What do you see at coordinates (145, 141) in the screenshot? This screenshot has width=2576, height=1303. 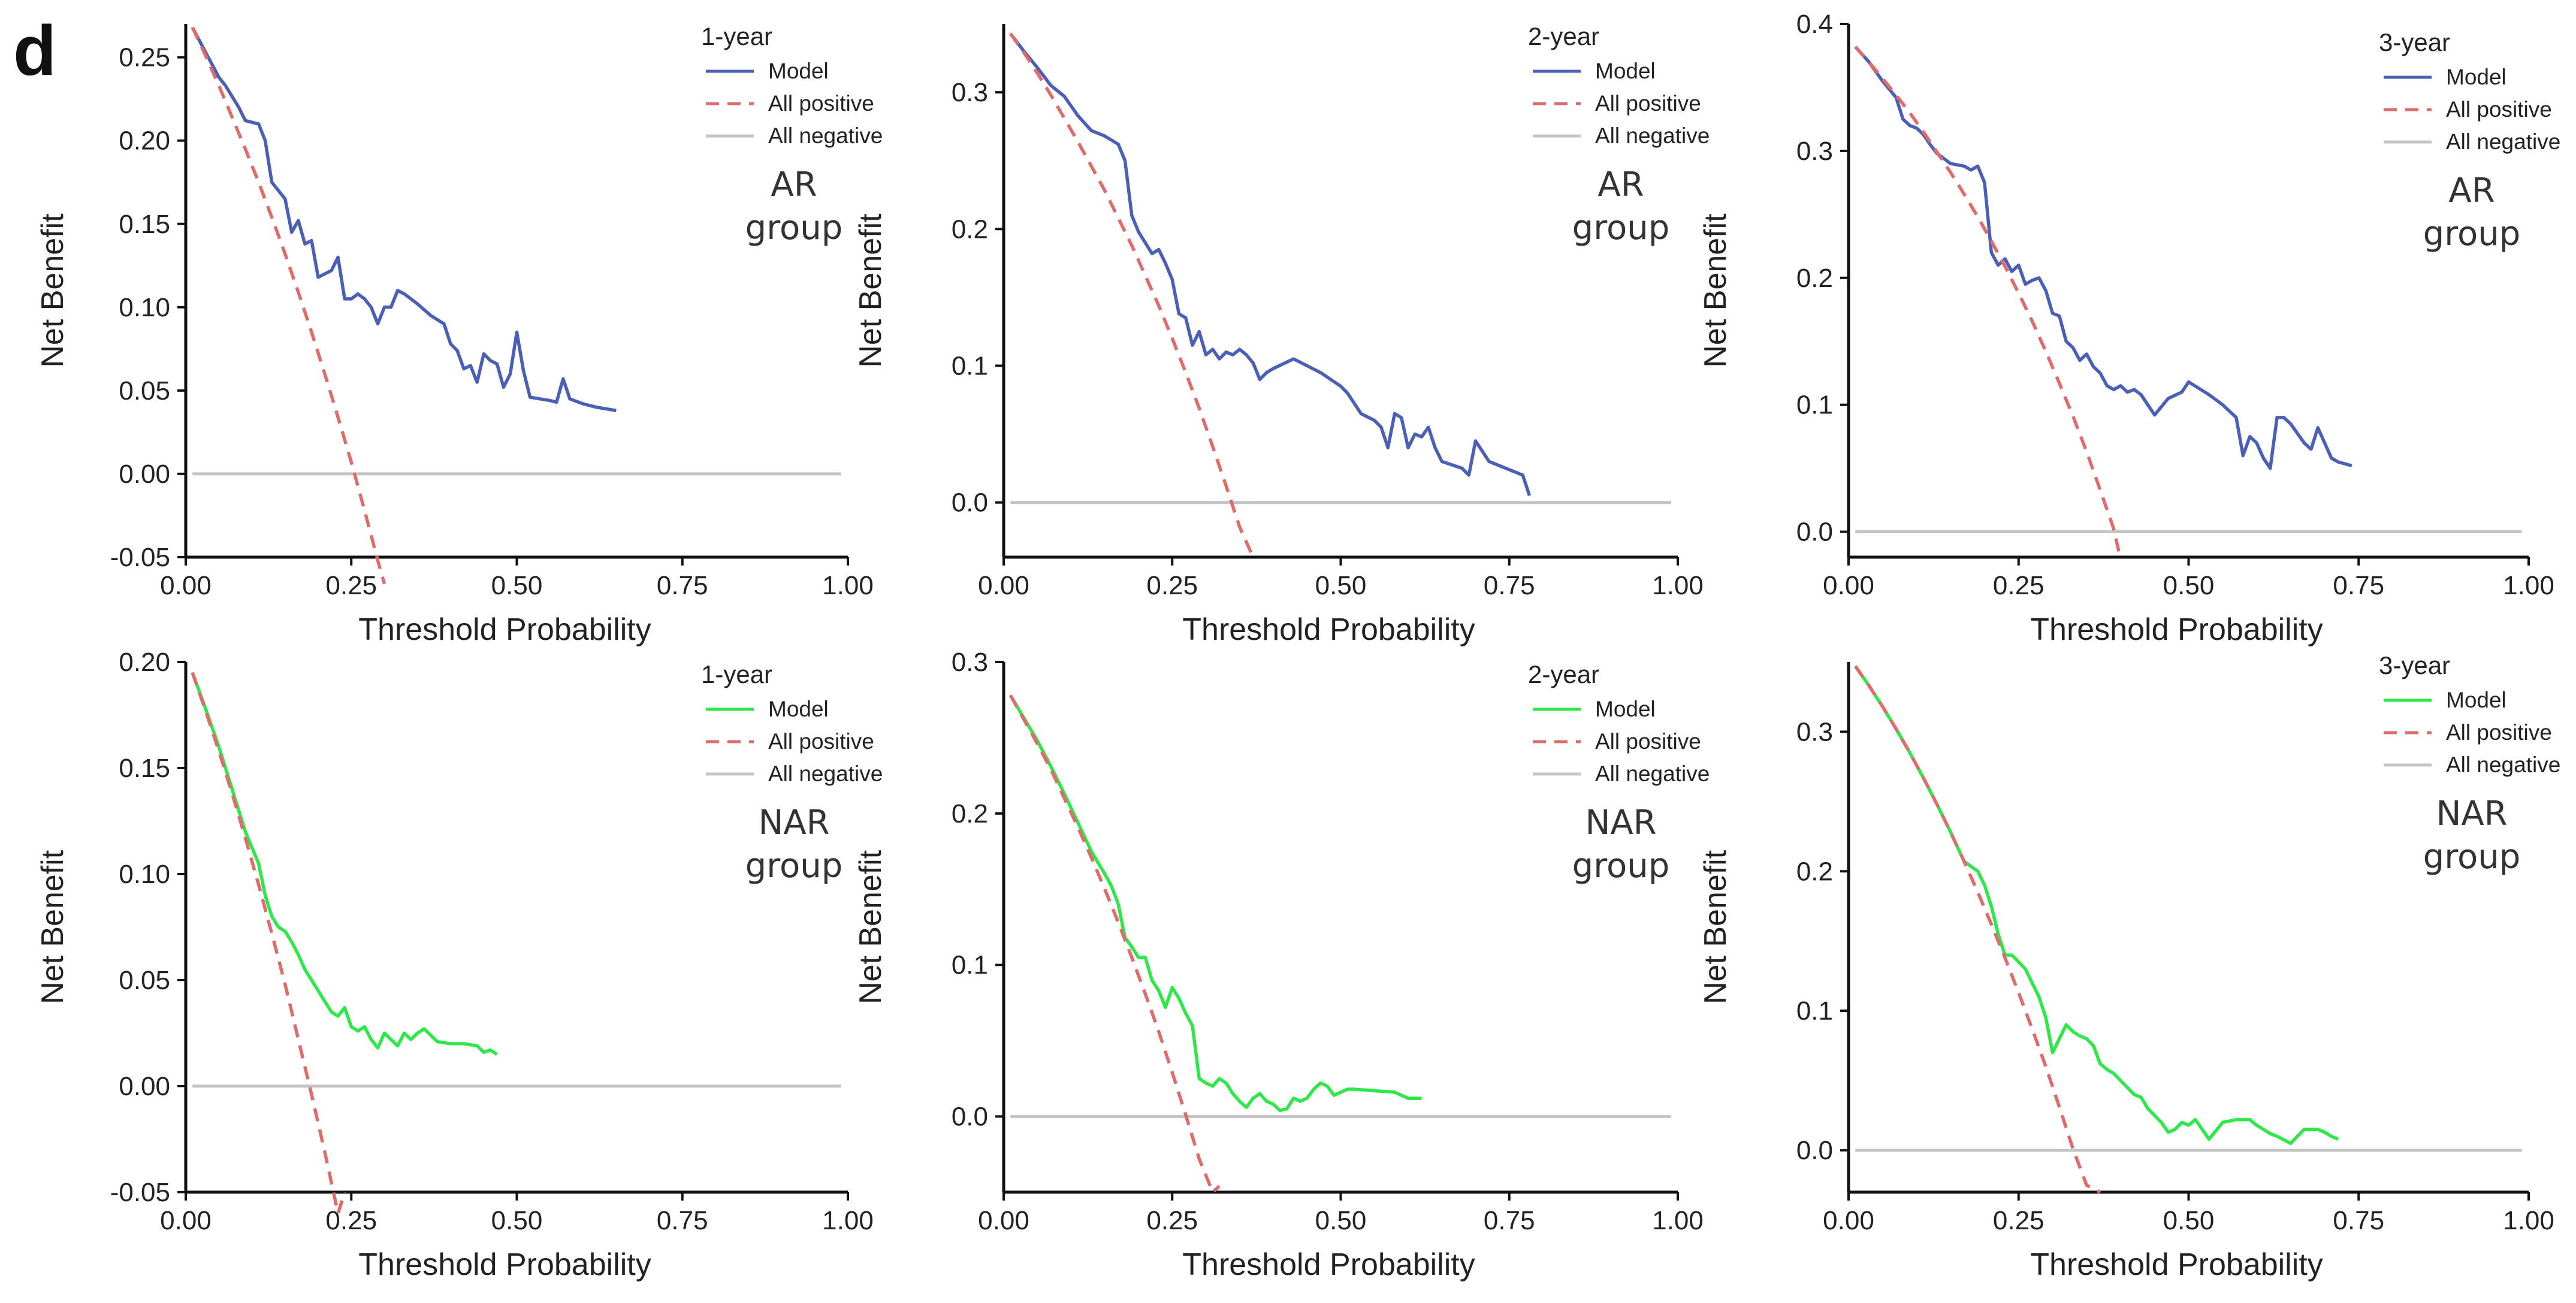 I see `y-tick-label: 0.20` at bounding box center [145, 141].